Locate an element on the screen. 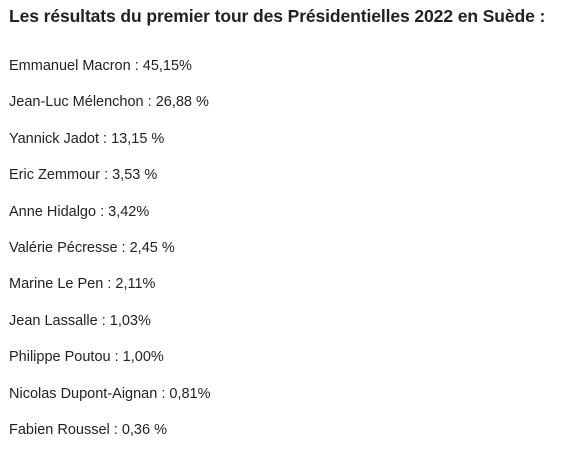 This screenshot has height=457, width=587. result-item-macron: Emmanuel Macron : 45,15% is located at coordinates (100, 66).